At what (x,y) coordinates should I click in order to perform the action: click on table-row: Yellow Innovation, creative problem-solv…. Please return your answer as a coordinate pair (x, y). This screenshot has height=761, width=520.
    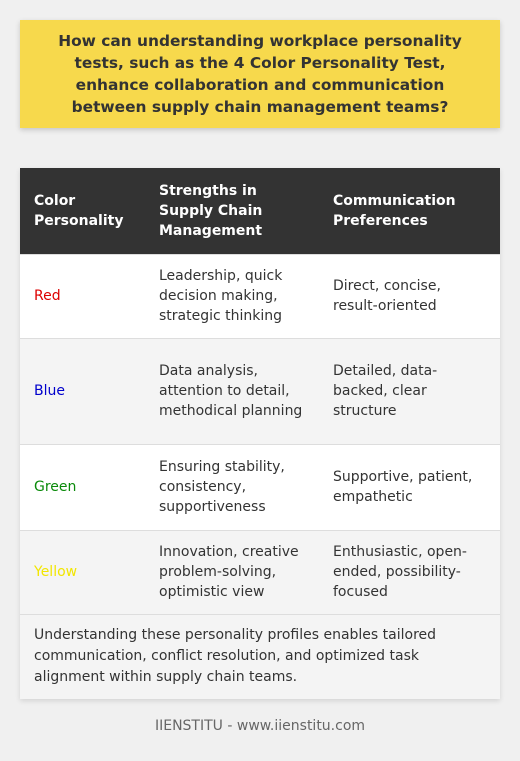
    Looking at the image, I should click on (260, 571).